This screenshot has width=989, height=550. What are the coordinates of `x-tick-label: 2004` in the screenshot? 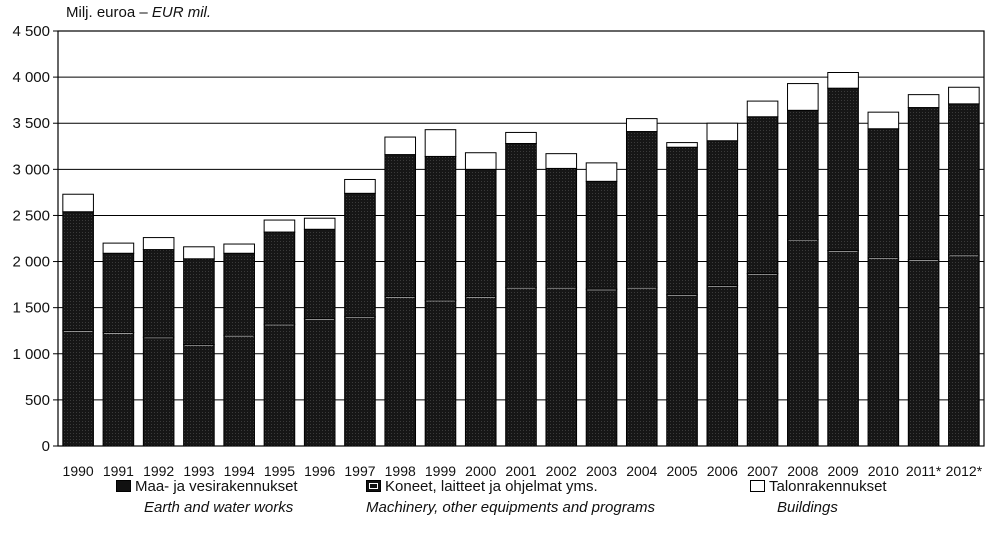 It's located at (641, 471).